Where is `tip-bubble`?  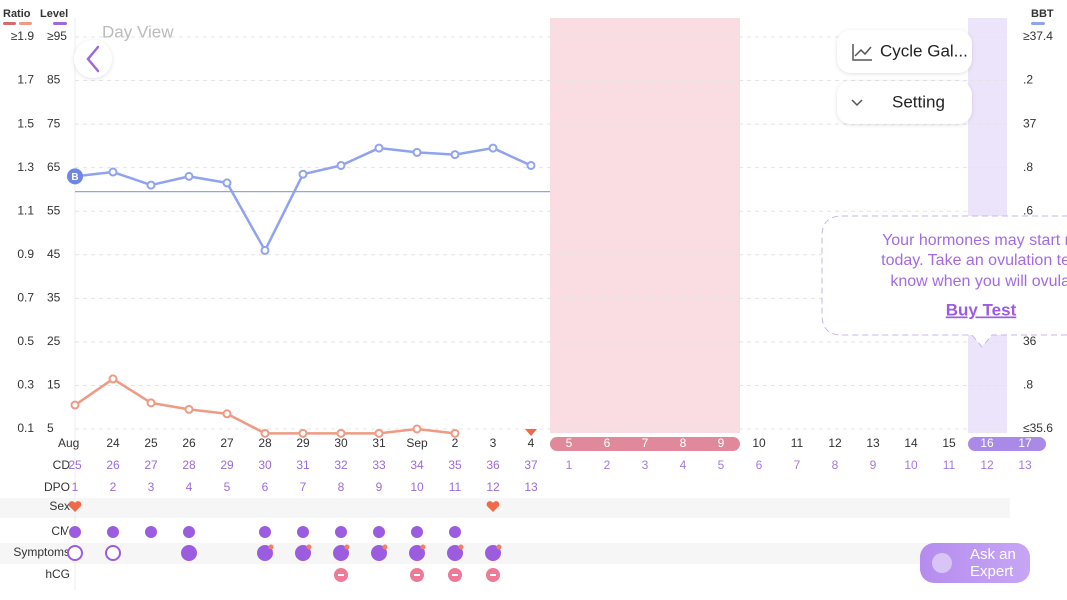
tip-bubble is located at coordinates (944, 281).